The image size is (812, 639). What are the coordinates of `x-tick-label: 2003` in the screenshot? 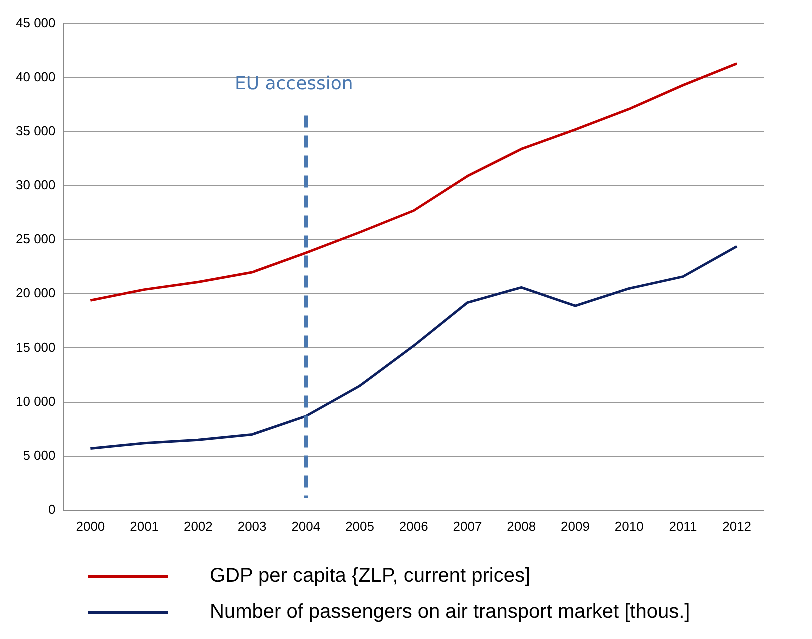 It's located at (252, 526).